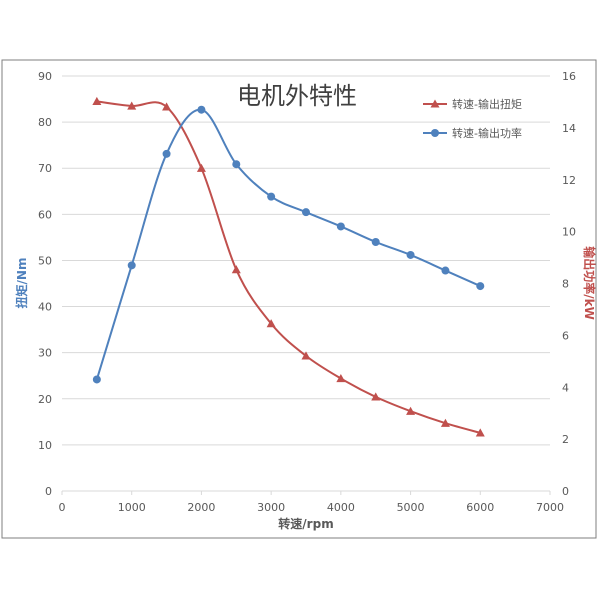 The width and height of the screenshot is (600, 604). What do you see at coordinates (565, 335) in the screenshot?
I see `y2-tick-label: 6` at bounding box center [565, 335].